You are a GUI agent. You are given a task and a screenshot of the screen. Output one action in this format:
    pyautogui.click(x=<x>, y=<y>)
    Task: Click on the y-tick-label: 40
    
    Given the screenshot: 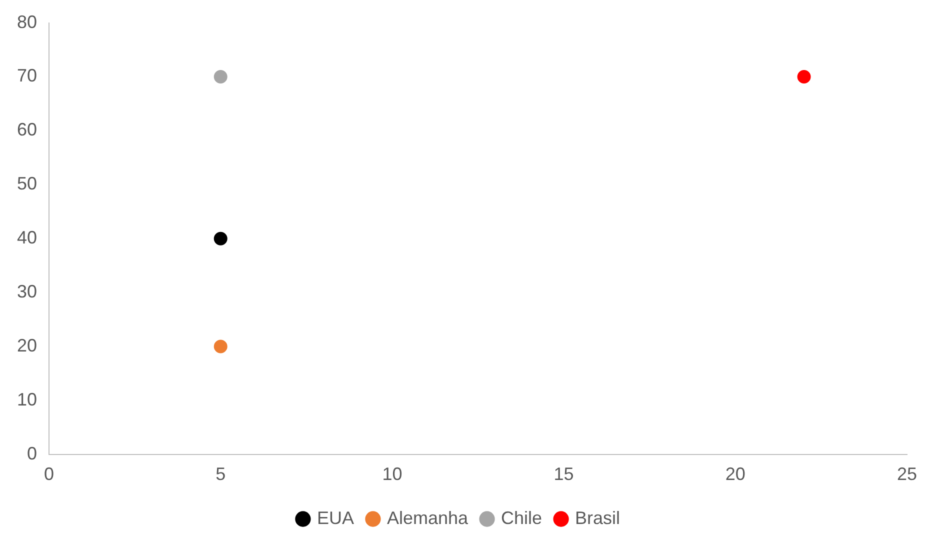 What is the action you would take?
    pyautogui.click(x=27, y=238)
    